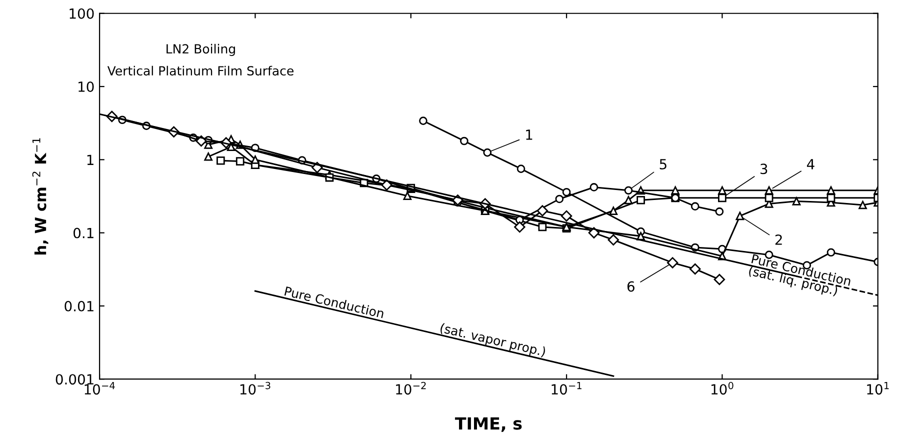  Describe the element at coordinates (255, 388) in the screenshot. I see `x-tick-label: 10$^{−3}$` at that location.